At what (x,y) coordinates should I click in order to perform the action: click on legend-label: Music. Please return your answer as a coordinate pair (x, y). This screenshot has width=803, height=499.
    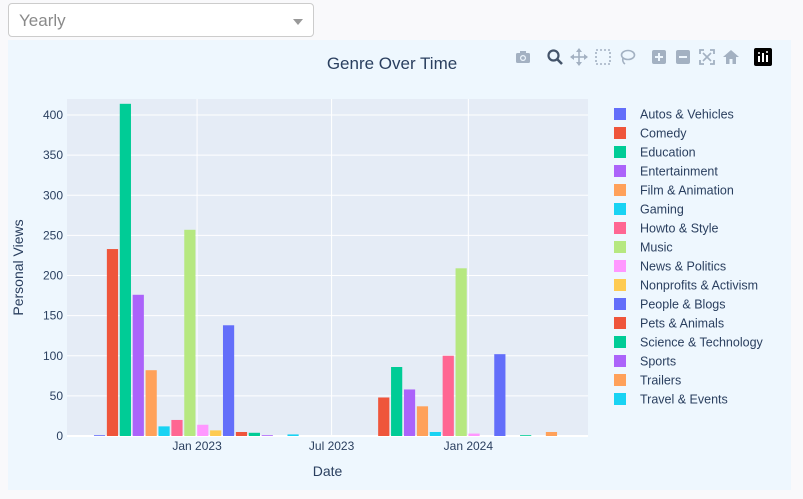
    Looking at the image, I should click on (656, 248).